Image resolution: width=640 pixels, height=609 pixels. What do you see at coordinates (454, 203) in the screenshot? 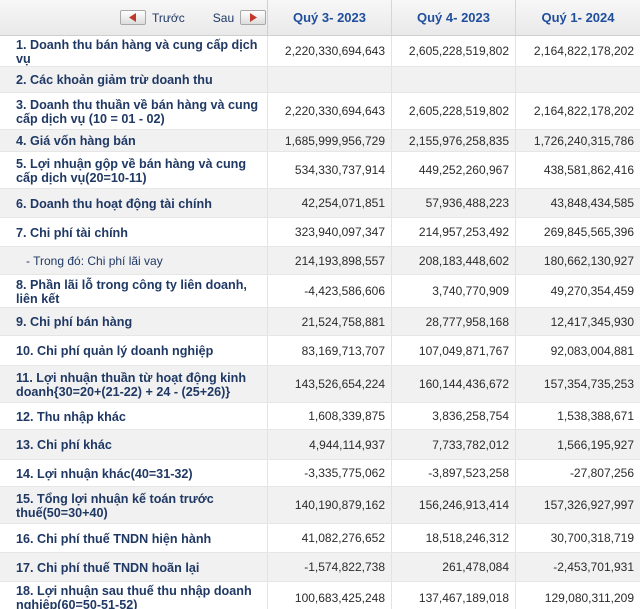
I see `row-value: 57,936,488,223` at bounding box center [454, 203].